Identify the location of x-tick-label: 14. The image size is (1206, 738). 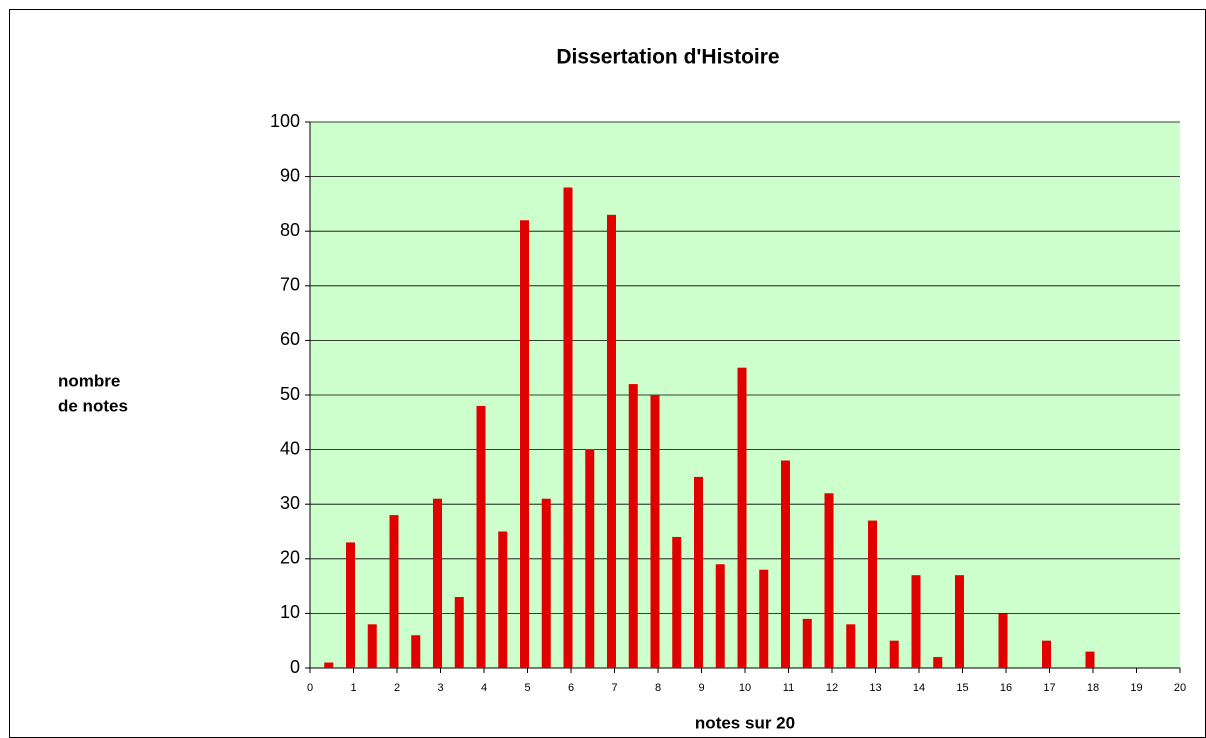
(919, 688).